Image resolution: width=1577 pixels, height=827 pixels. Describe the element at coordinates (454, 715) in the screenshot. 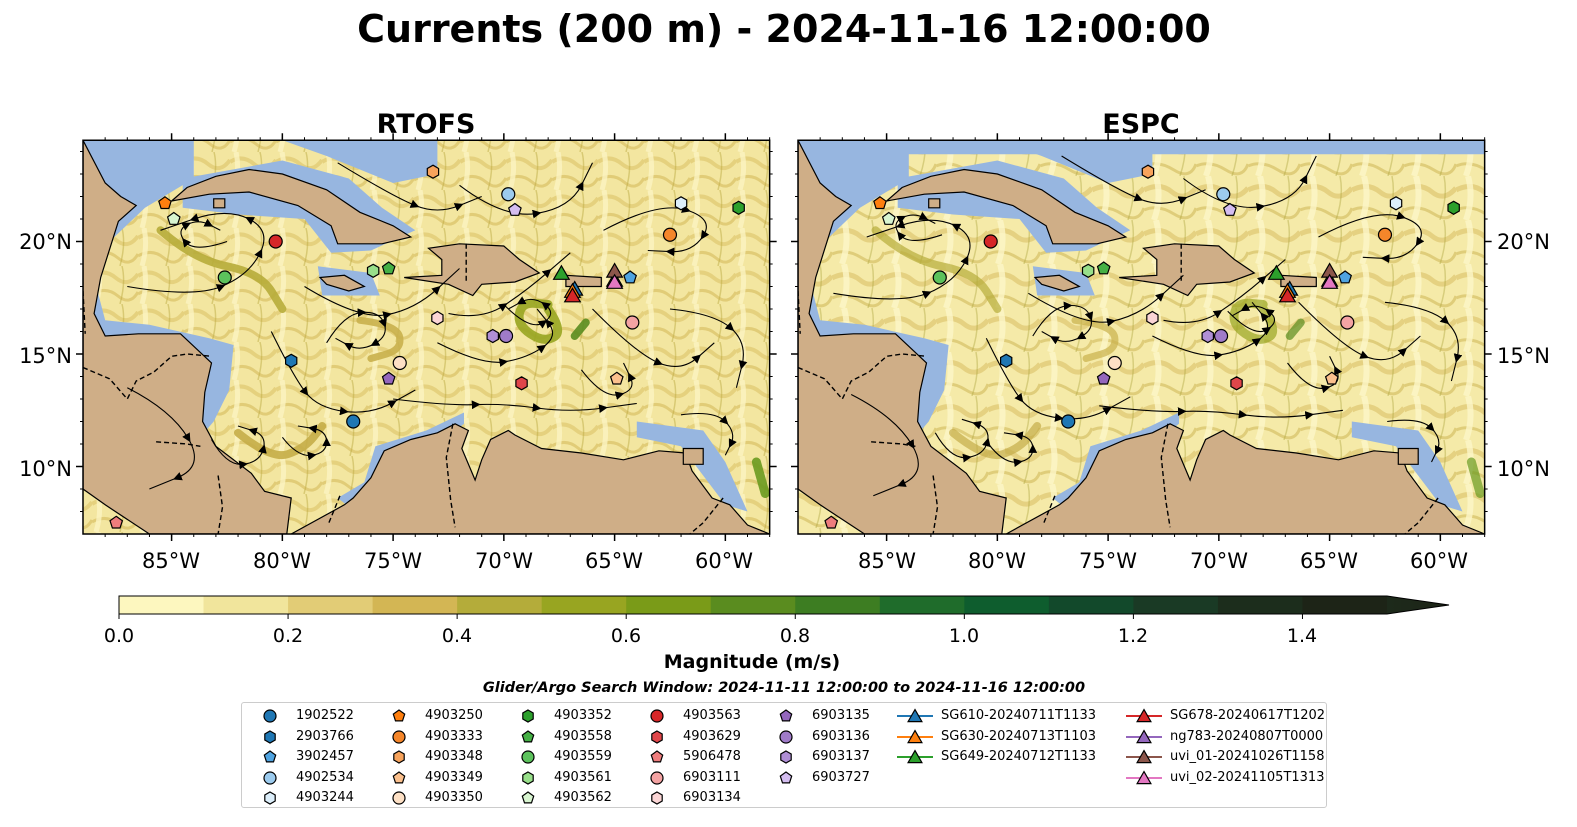

I see `legend-label: 4903250` at that location.